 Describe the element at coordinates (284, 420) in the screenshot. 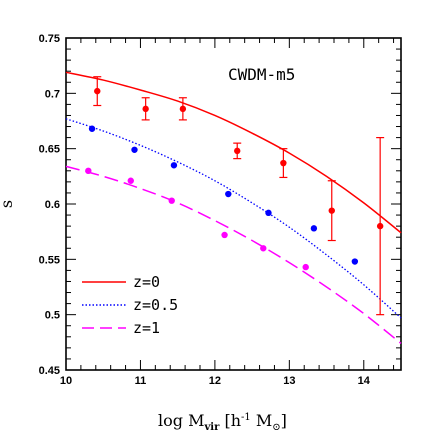

I see `x-axis-label-units-close: ]` at that location.